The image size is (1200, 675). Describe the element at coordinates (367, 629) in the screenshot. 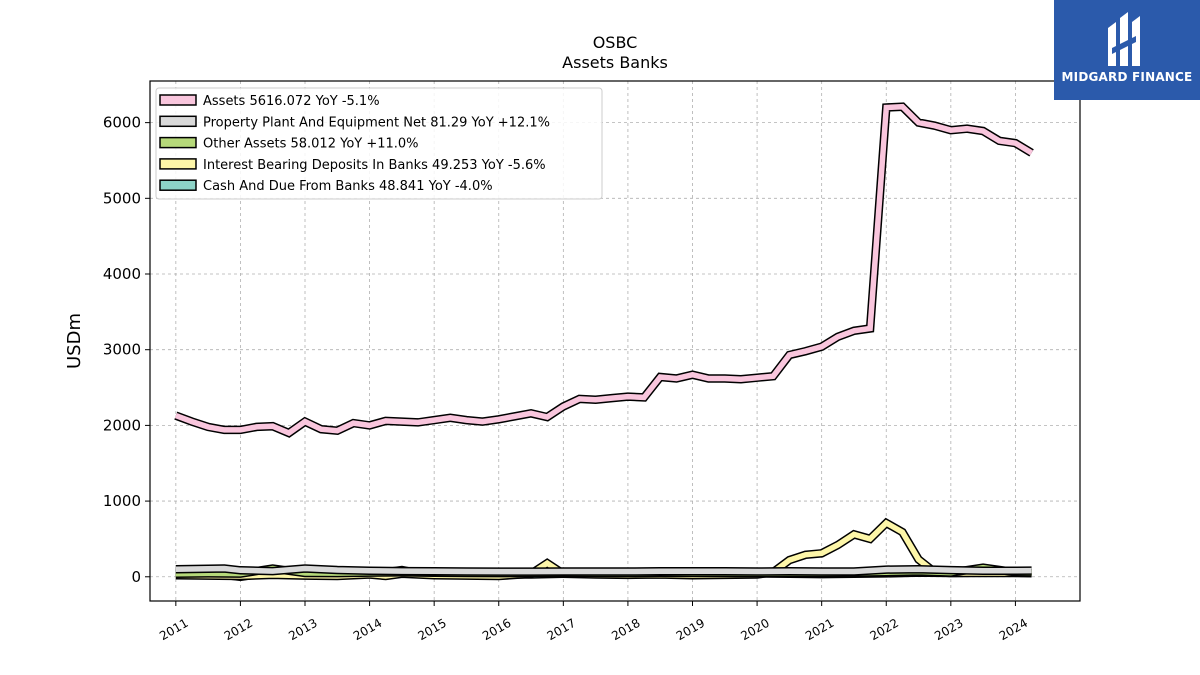

I see `x-tick-label: 2014` at that location.